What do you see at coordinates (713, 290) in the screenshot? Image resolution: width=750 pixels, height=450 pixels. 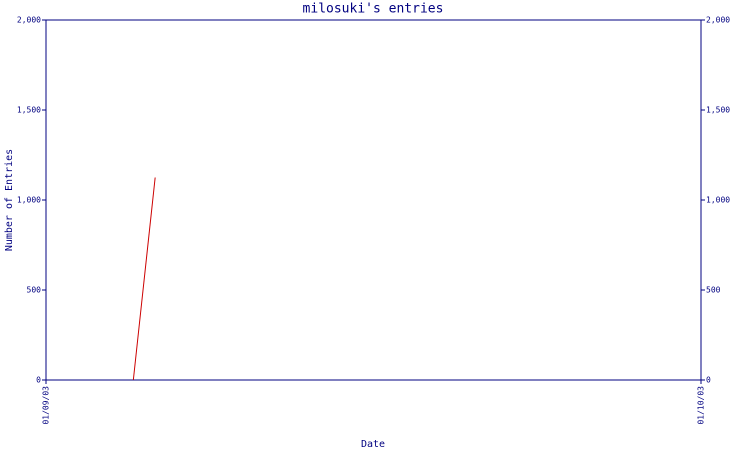 I see `y2-tick-label: 500` at bounding box center [713, 290].